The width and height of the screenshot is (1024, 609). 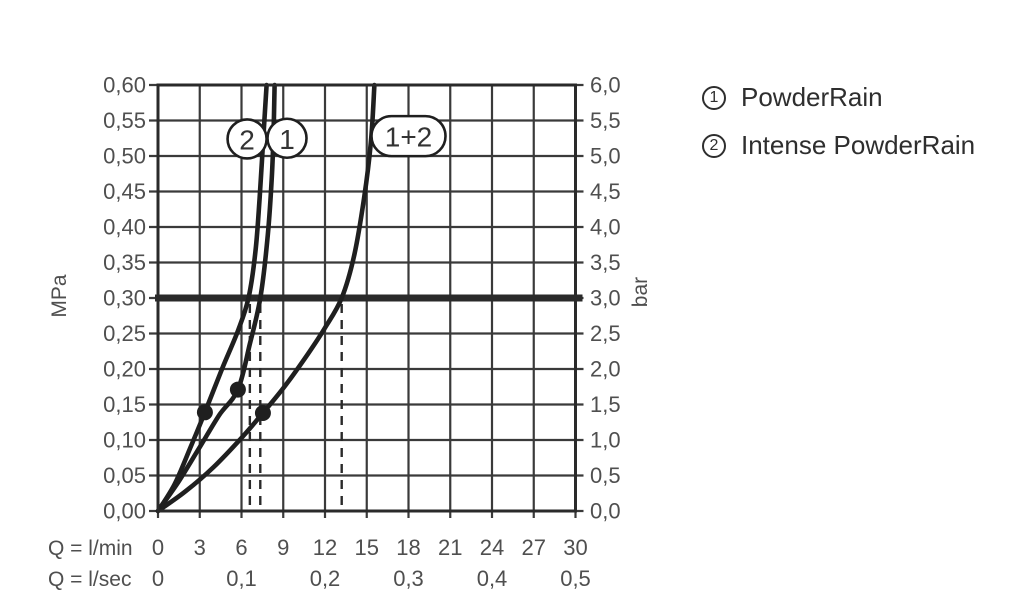 What do you see at coordinates (492, 547) in the screenshot?
I see `x-tick-lmin: 24` at bounding box center [492, 547].